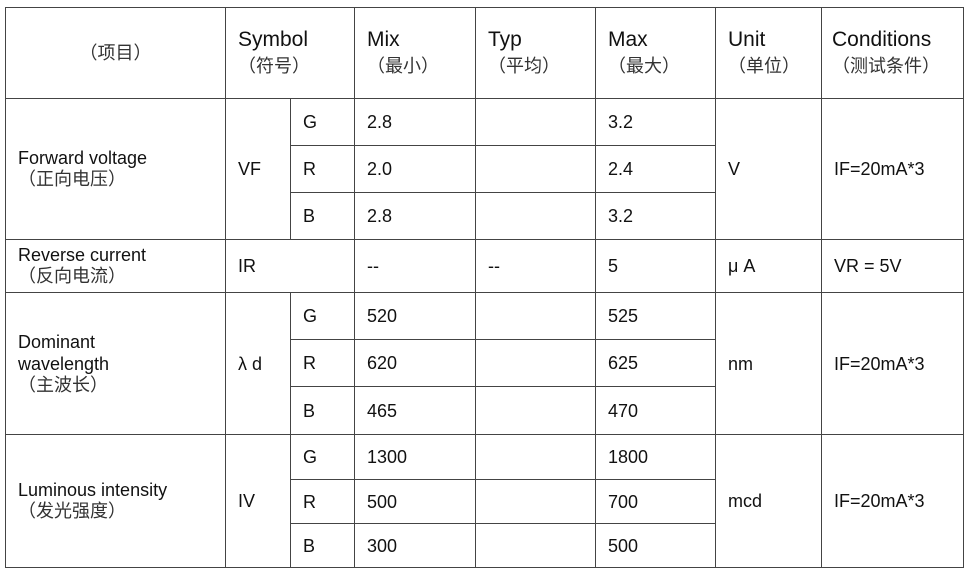 The height and width of the screenshot is (570, 972). I want to click on header-unit: Unit （单位）, so click(768, 53).